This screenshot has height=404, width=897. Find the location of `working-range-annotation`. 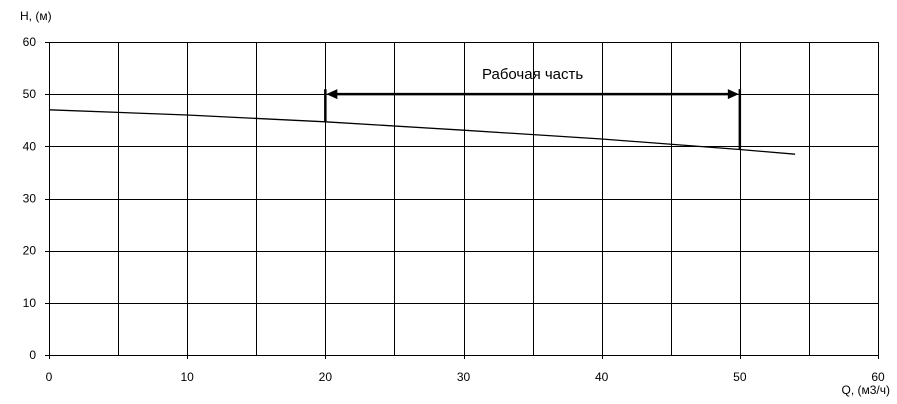

working-range-annotation is located at coordinates (533, 119).